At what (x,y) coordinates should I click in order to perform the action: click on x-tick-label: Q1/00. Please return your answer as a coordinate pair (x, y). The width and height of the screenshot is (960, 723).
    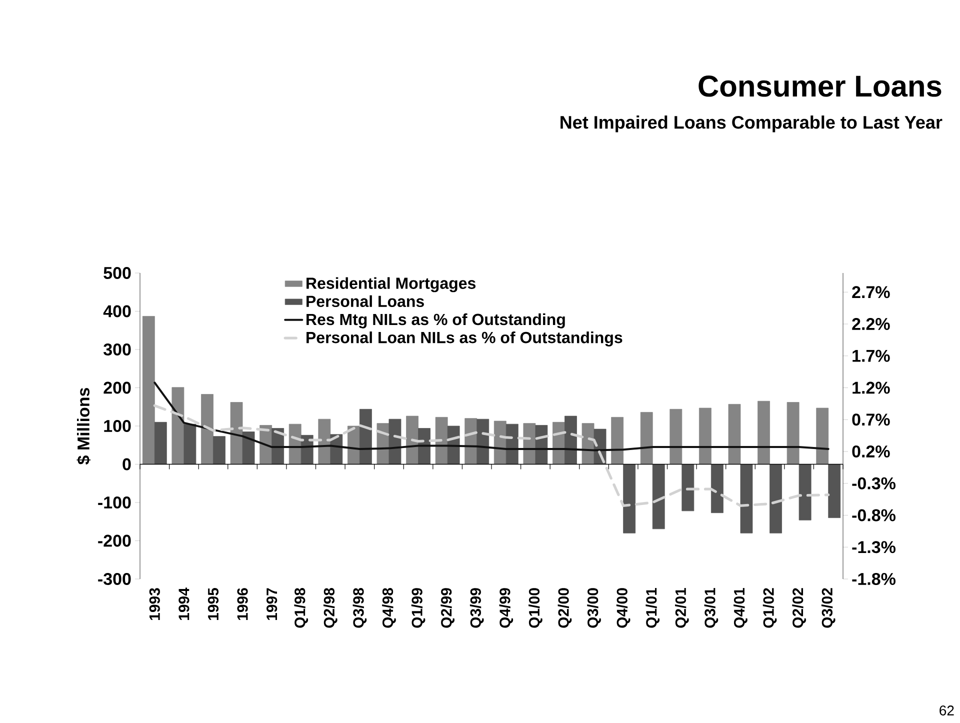
    Looking at the image, I should click on (535, 608).